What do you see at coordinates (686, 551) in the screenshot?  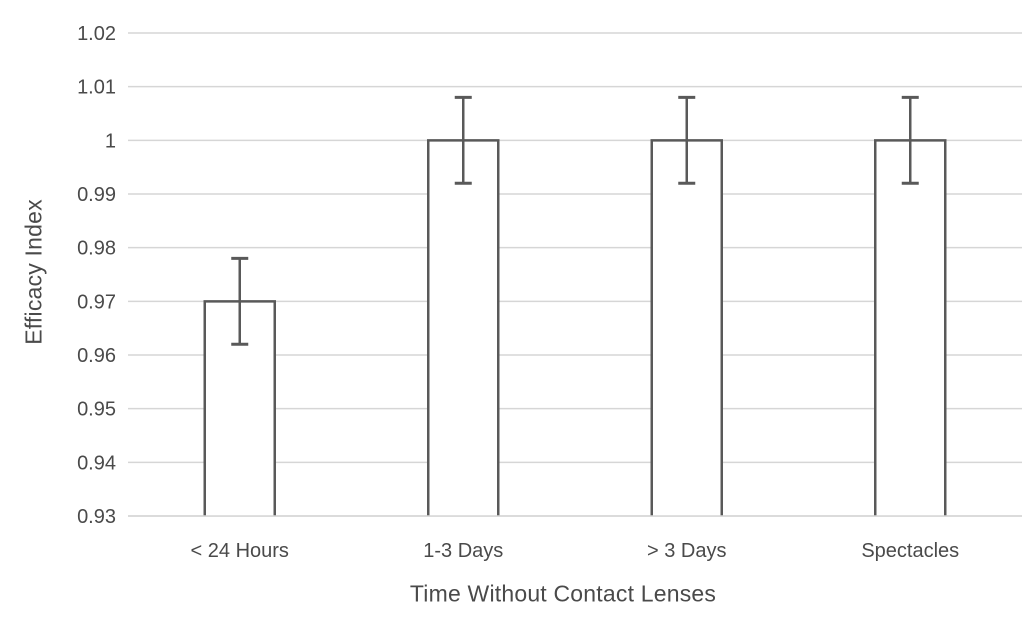 I see `x-category-label: > 3 Days` at bounding box center [686, 551].